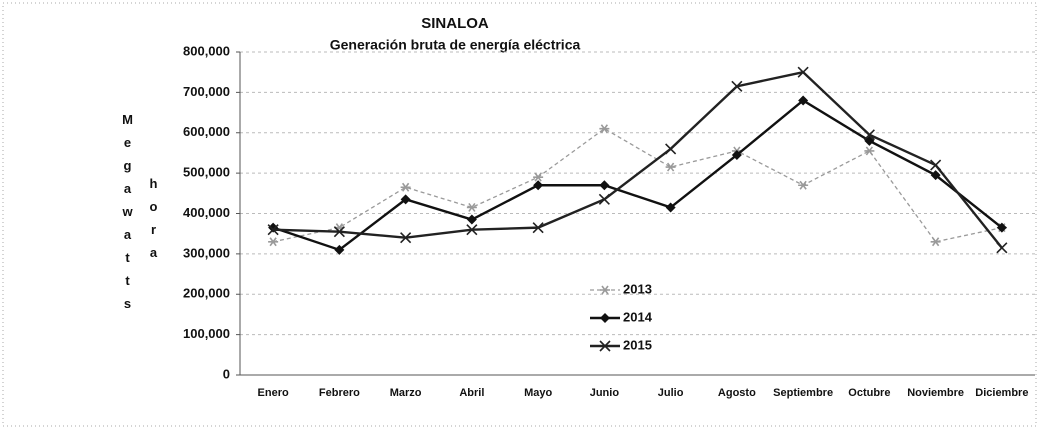  What do you see at coordinates (206, 212) in the screenshot?
I see `y-tick-label: 400,000` at bounding box center [206, 212].